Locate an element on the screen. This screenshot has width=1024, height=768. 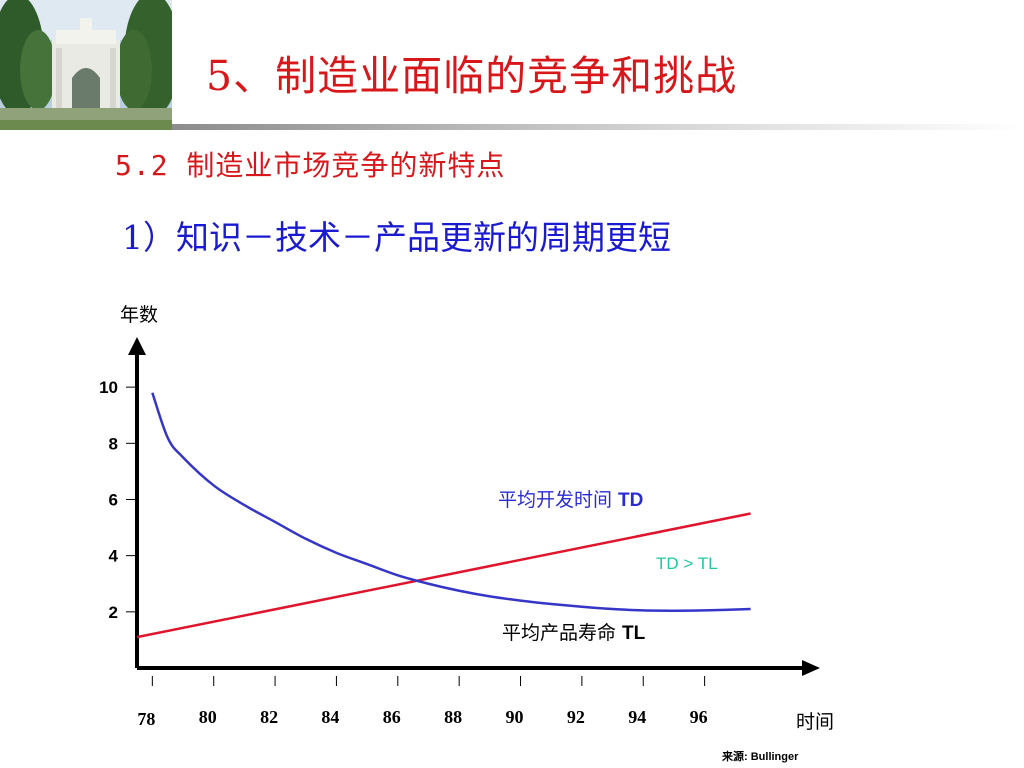
annotation-td-bold: TD is located at coordinates (630, 500).